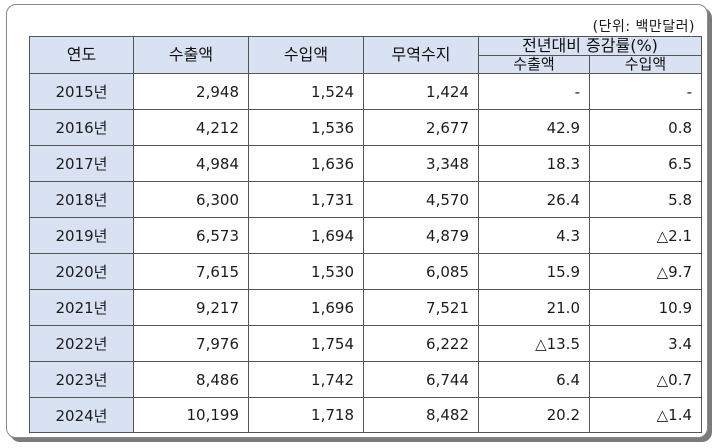 The image size is (720, 448). Describe the element at coordinates (645, 235) in the screenshot. I see `cell-yoy-imports: △2.1` at that location.